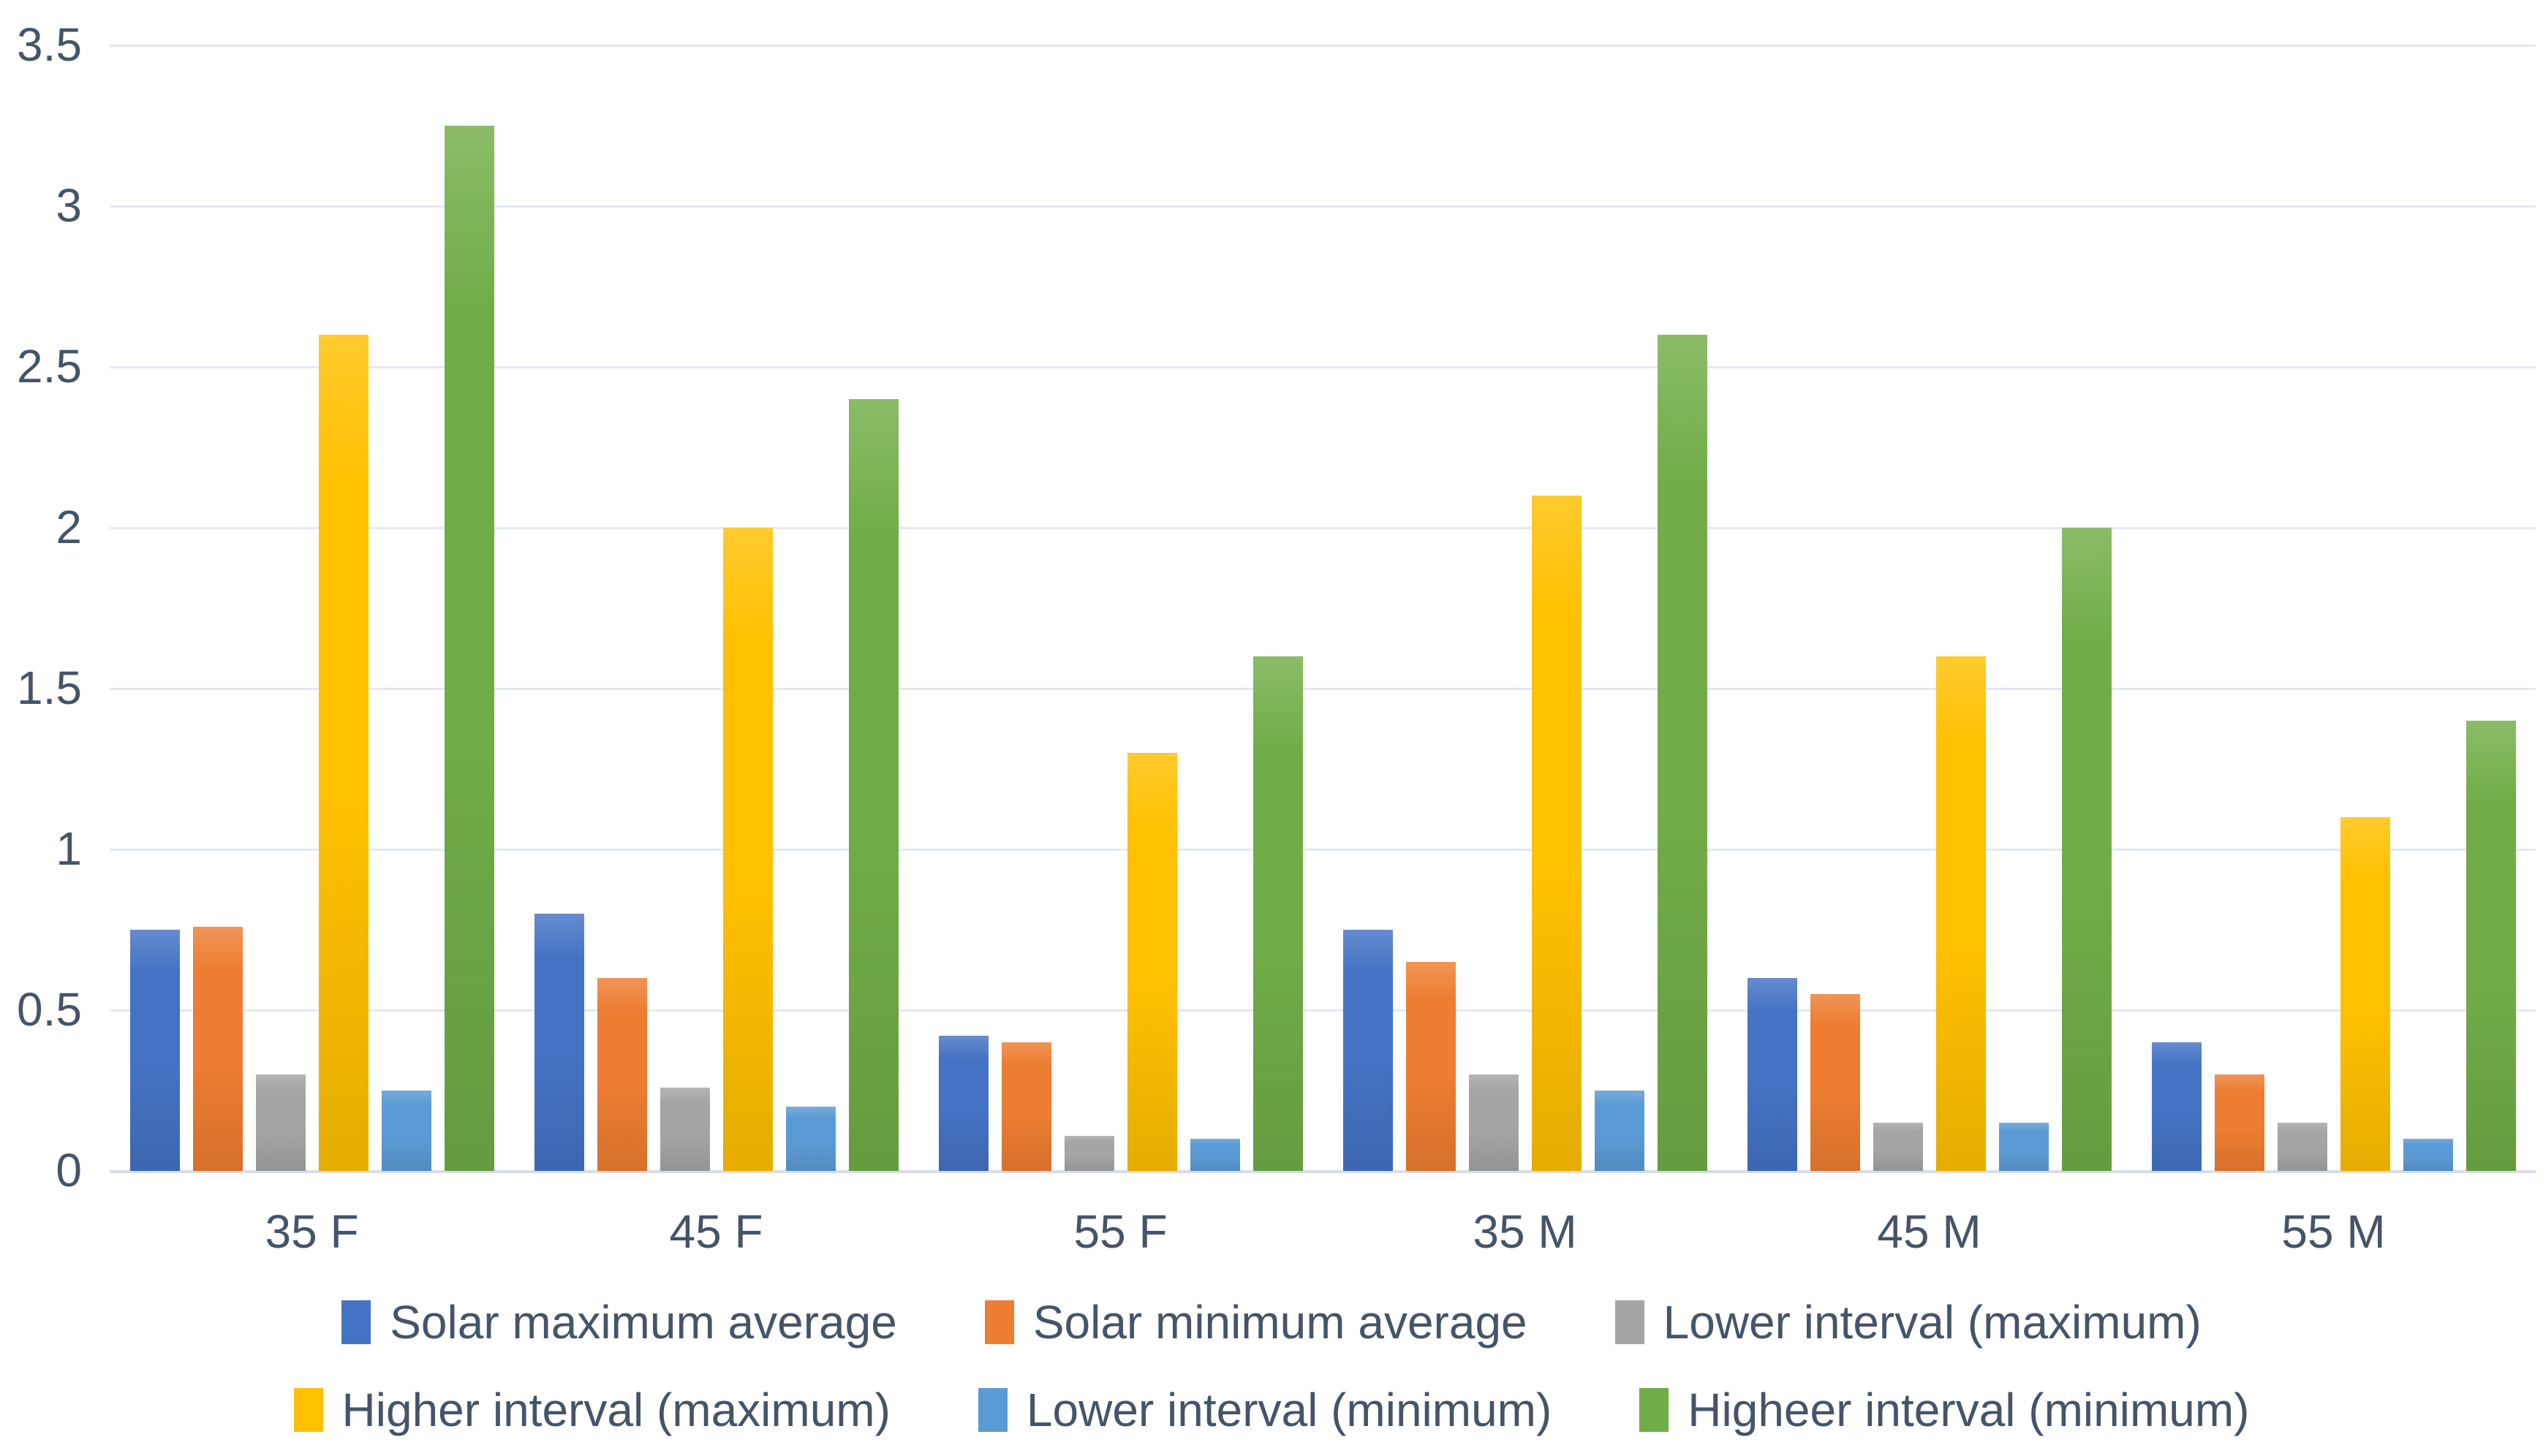 The image size is (2543, 1456). I want to click on bar-group-55-m, so click(2334, 608).